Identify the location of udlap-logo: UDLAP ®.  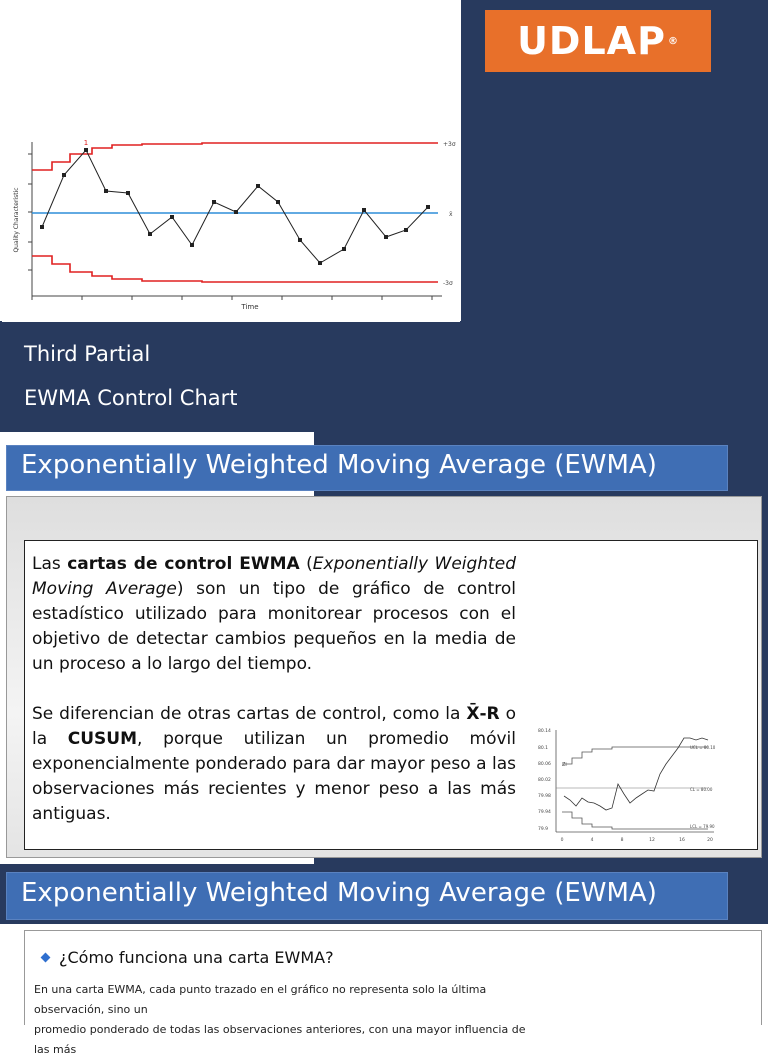
(598, 41).